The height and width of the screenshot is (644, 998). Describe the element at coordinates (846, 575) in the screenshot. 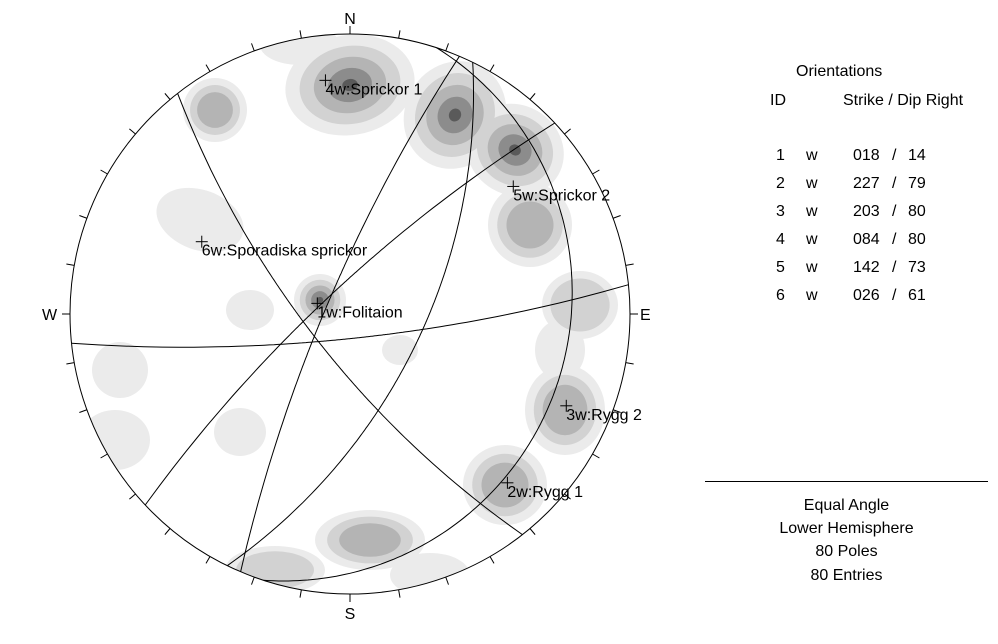

I see `entry-count: 80 Entries` at that location.